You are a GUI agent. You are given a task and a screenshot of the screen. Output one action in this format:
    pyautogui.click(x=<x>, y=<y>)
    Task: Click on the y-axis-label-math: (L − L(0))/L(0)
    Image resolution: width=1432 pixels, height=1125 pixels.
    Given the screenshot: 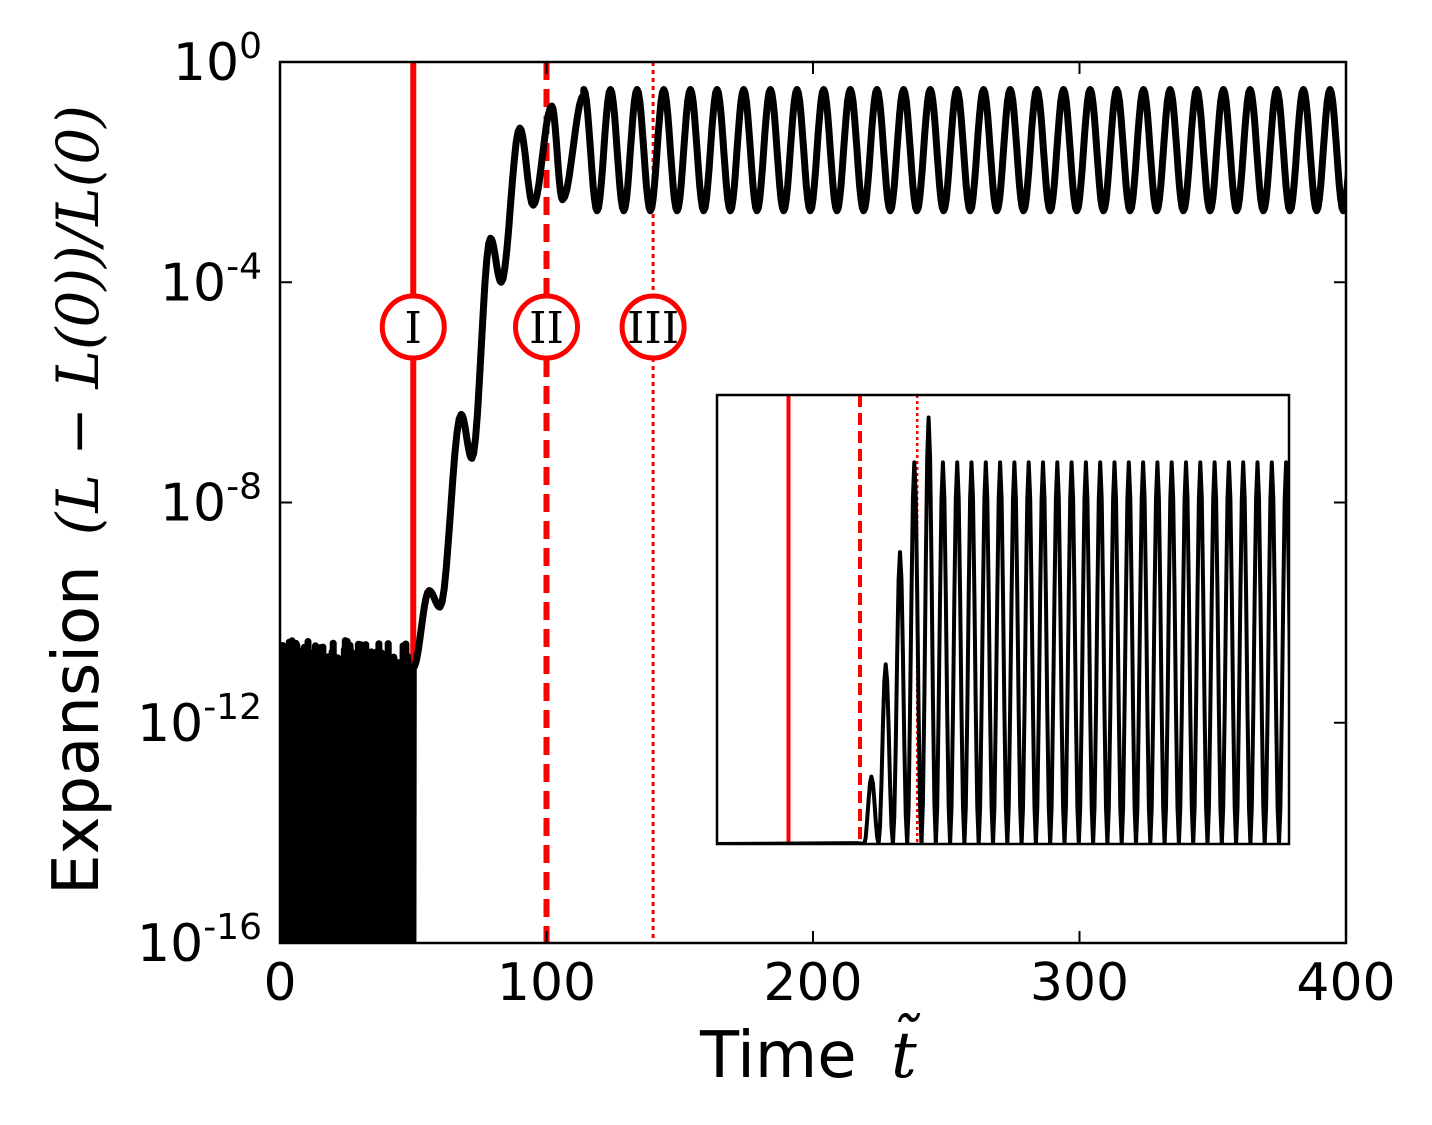 What is the action you would take?
    pyautogui.click(x=78, y=320)
    